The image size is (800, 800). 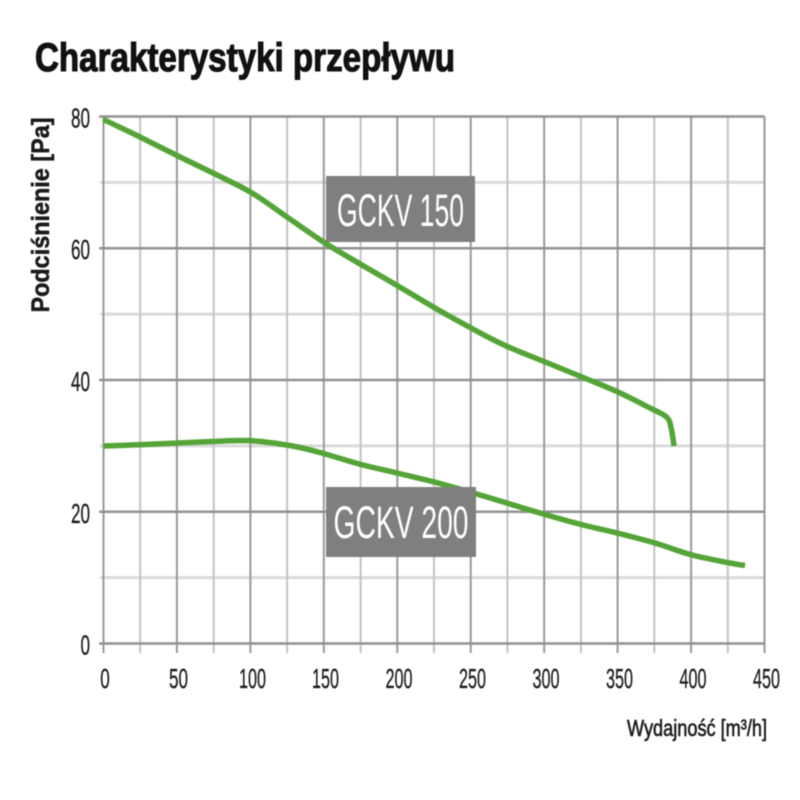 I want to click on svg-text: 40, so click(x=80, y=381).